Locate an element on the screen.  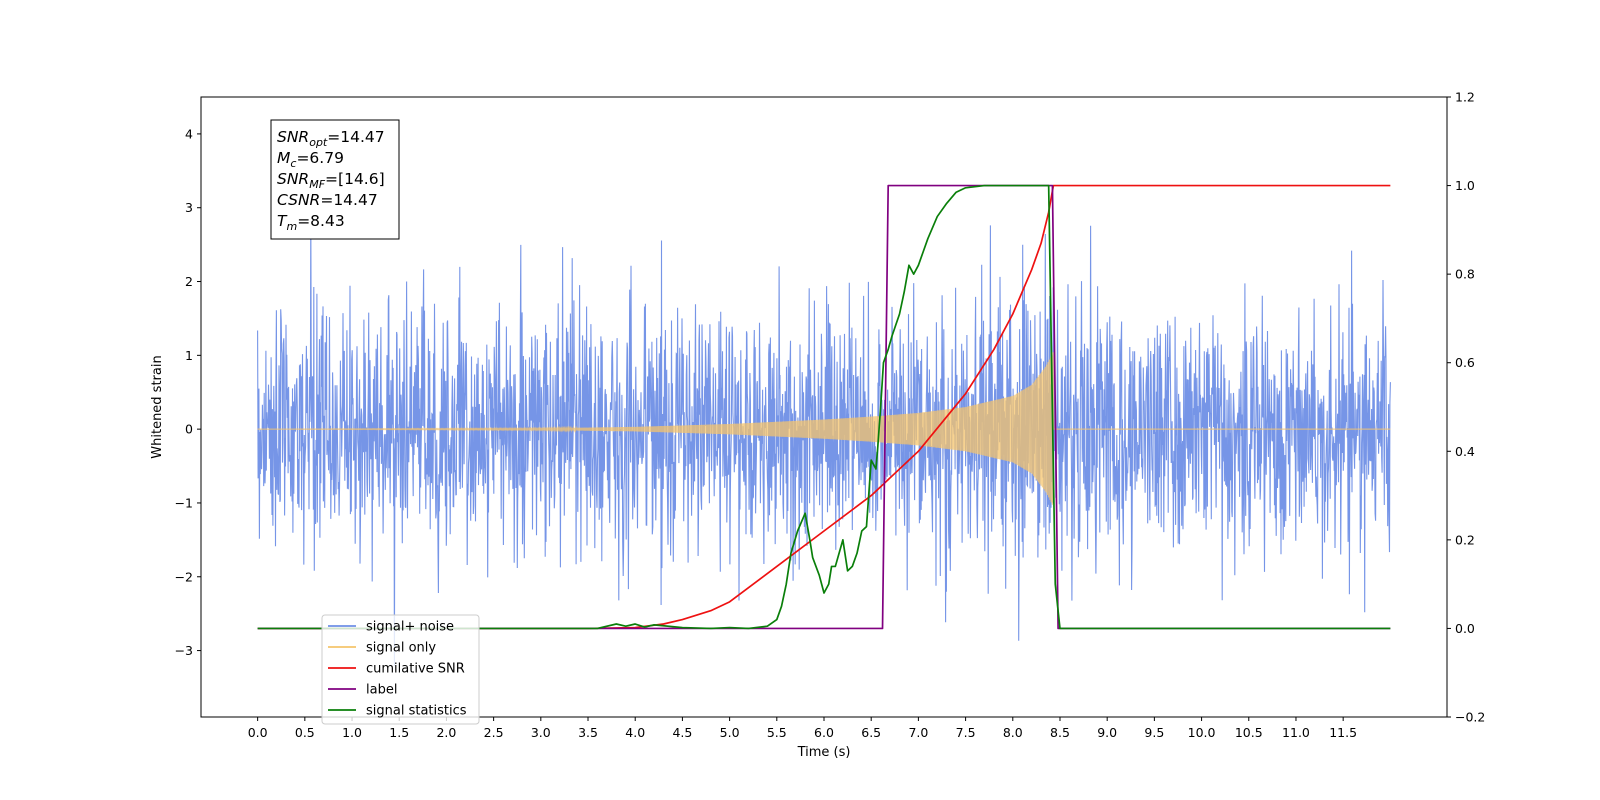
x-tick-label: 1.0 is located at coordinates (352, 732).